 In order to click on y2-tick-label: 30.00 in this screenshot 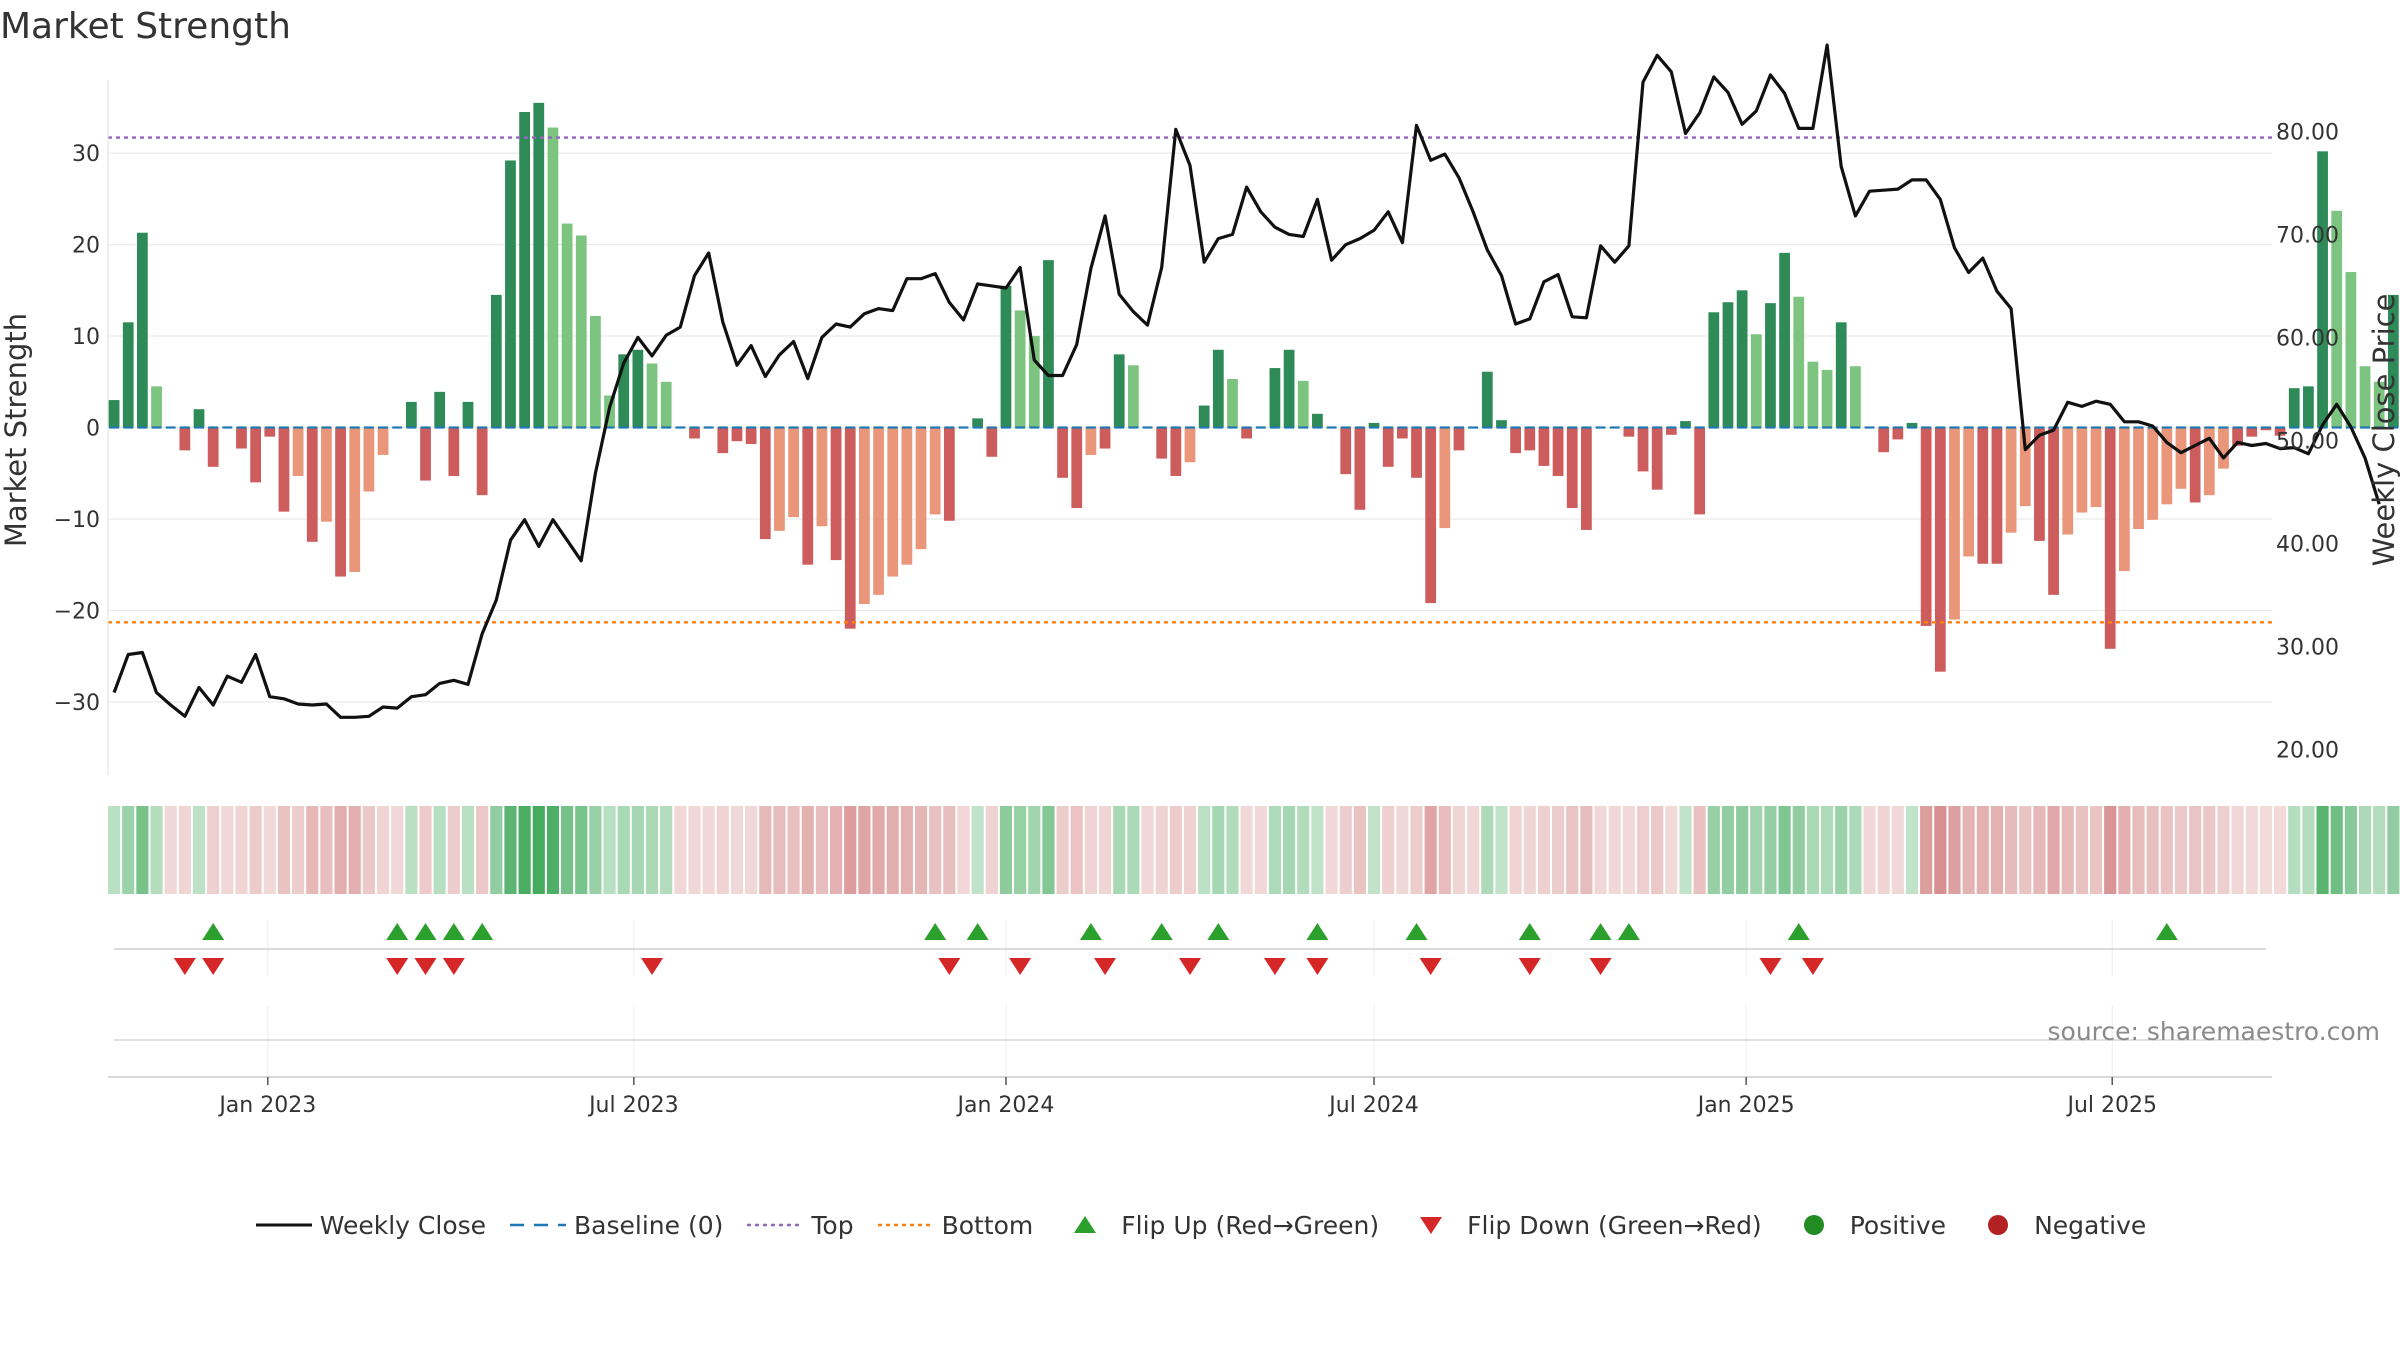, I will do `click(2307, 647)`.